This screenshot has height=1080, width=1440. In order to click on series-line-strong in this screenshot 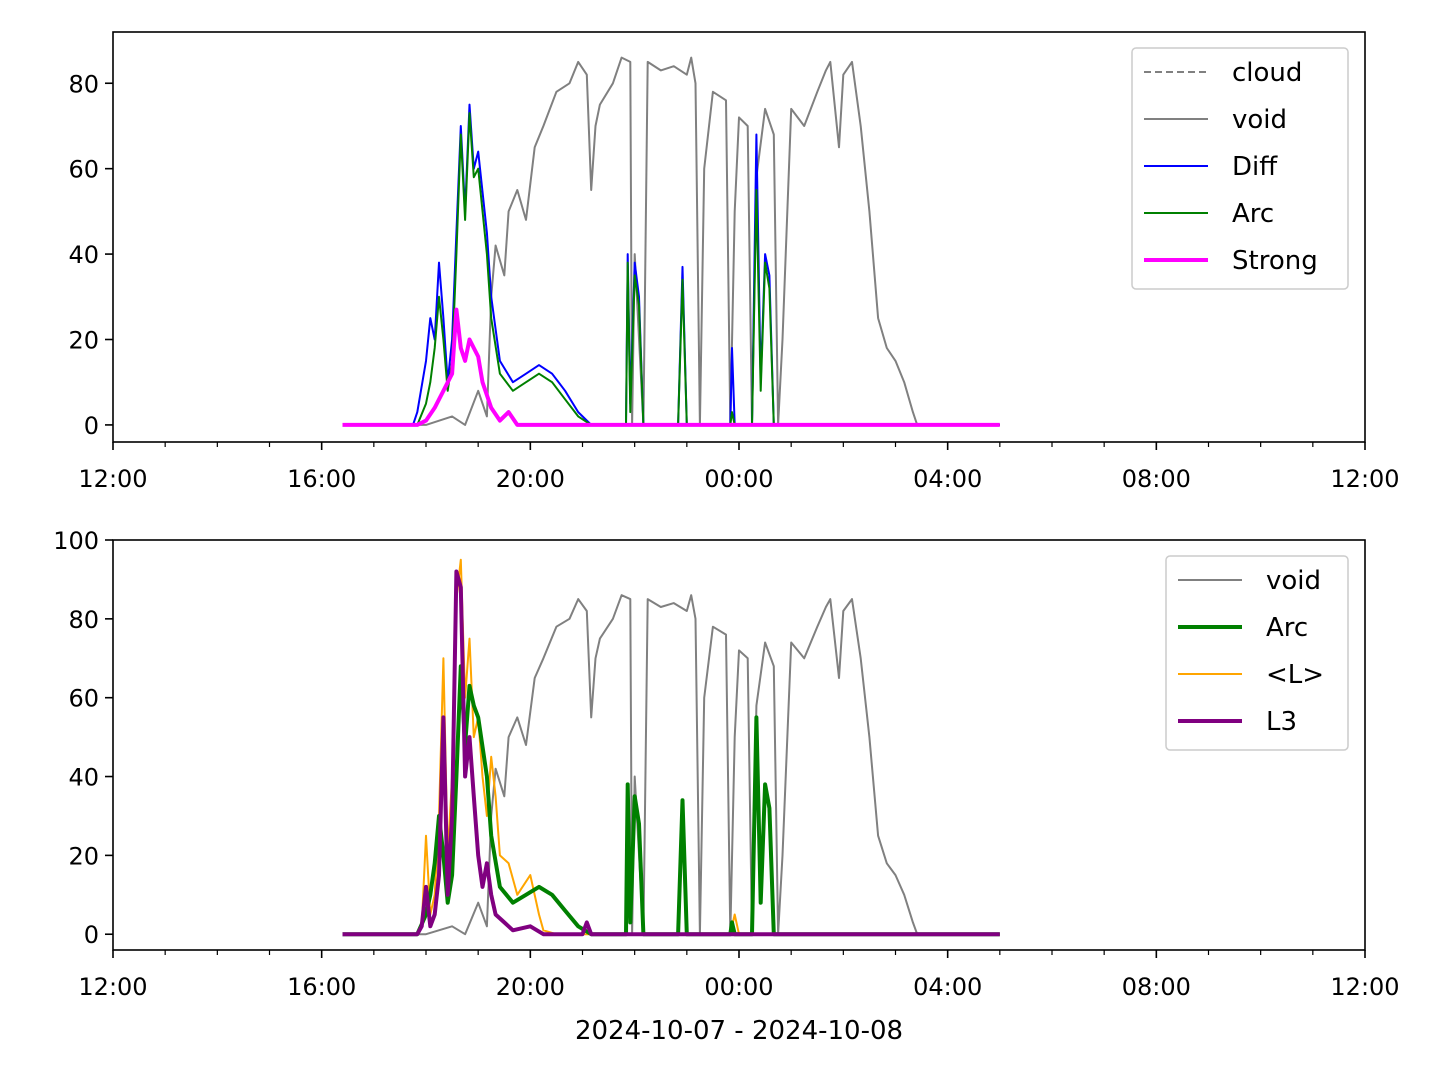, I will do `click(671, 367)`.